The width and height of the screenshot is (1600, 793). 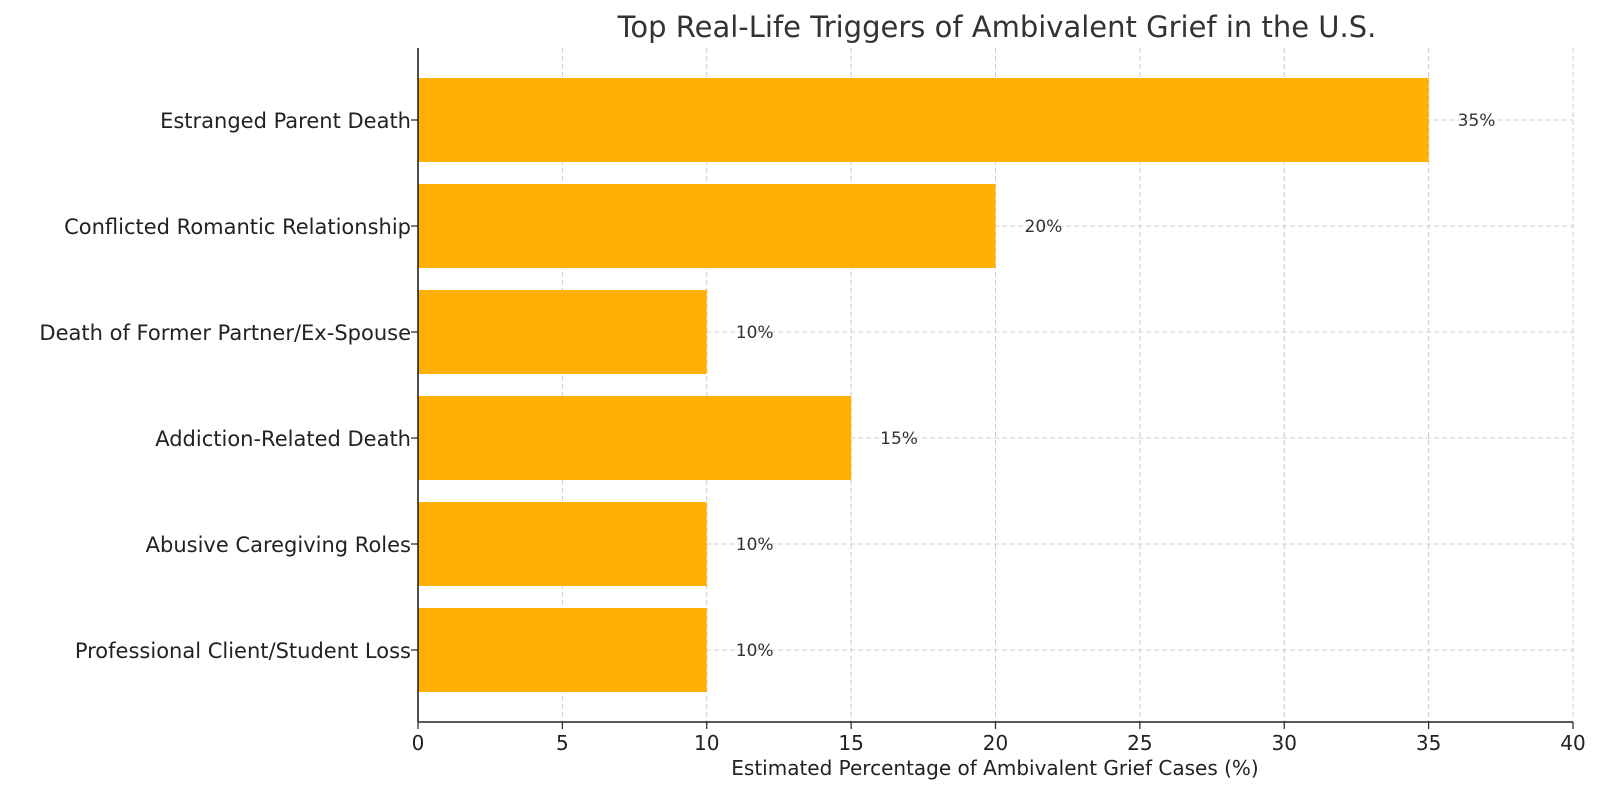 I want to click on y-tick-label: Death of Former Partner/Ex-Spouse, so click(x=225, y=333).